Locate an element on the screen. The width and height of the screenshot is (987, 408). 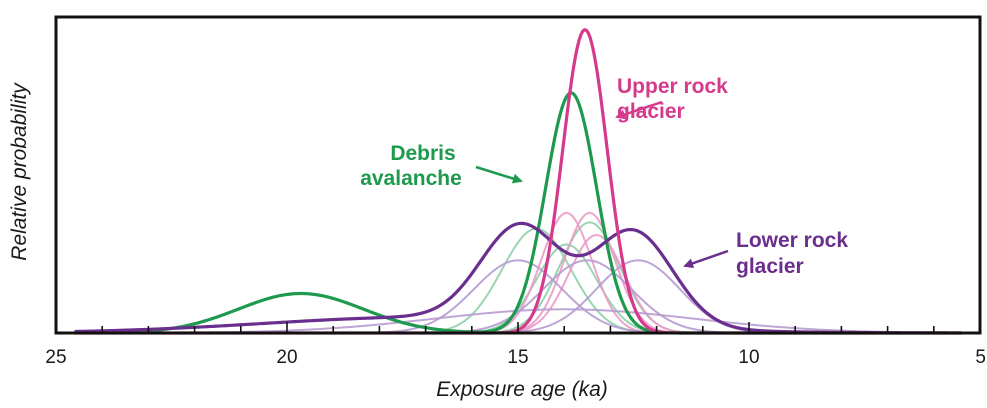
x-axis-tick-labels: 25 20 15 10 5 is located at coordinates (515, 357).